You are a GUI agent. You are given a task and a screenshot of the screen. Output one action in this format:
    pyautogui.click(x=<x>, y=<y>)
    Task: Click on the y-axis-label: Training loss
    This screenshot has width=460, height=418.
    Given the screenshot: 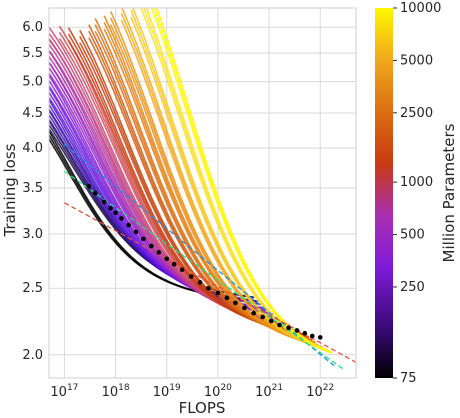 What is the action you would take?
    pyautogui.click(x=10, y=190)
    